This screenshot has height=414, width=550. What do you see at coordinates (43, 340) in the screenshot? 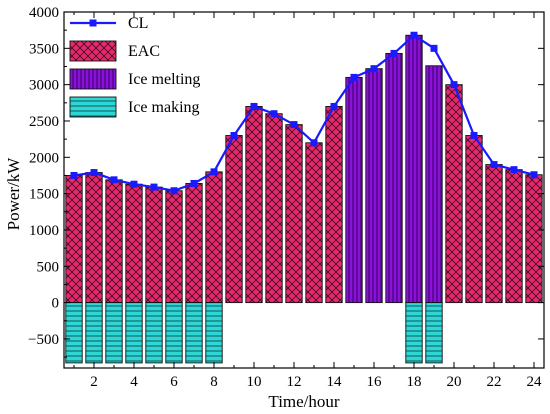
I see `y-tick-label--500: −500` at bounding box center [43, 340].